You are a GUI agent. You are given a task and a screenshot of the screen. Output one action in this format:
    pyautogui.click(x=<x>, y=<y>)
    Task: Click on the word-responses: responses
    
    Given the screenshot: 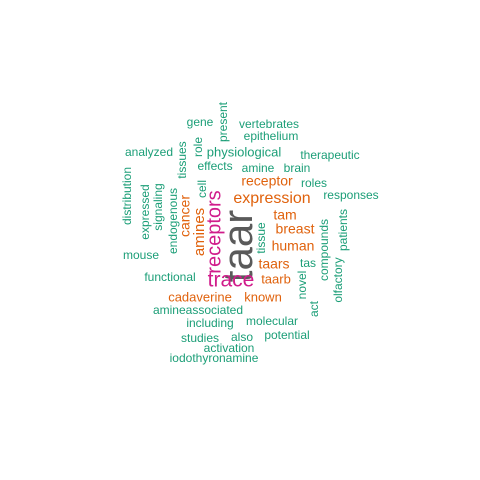 What is the action you would take?
    pyautogui.click(x=350, y=195)
    